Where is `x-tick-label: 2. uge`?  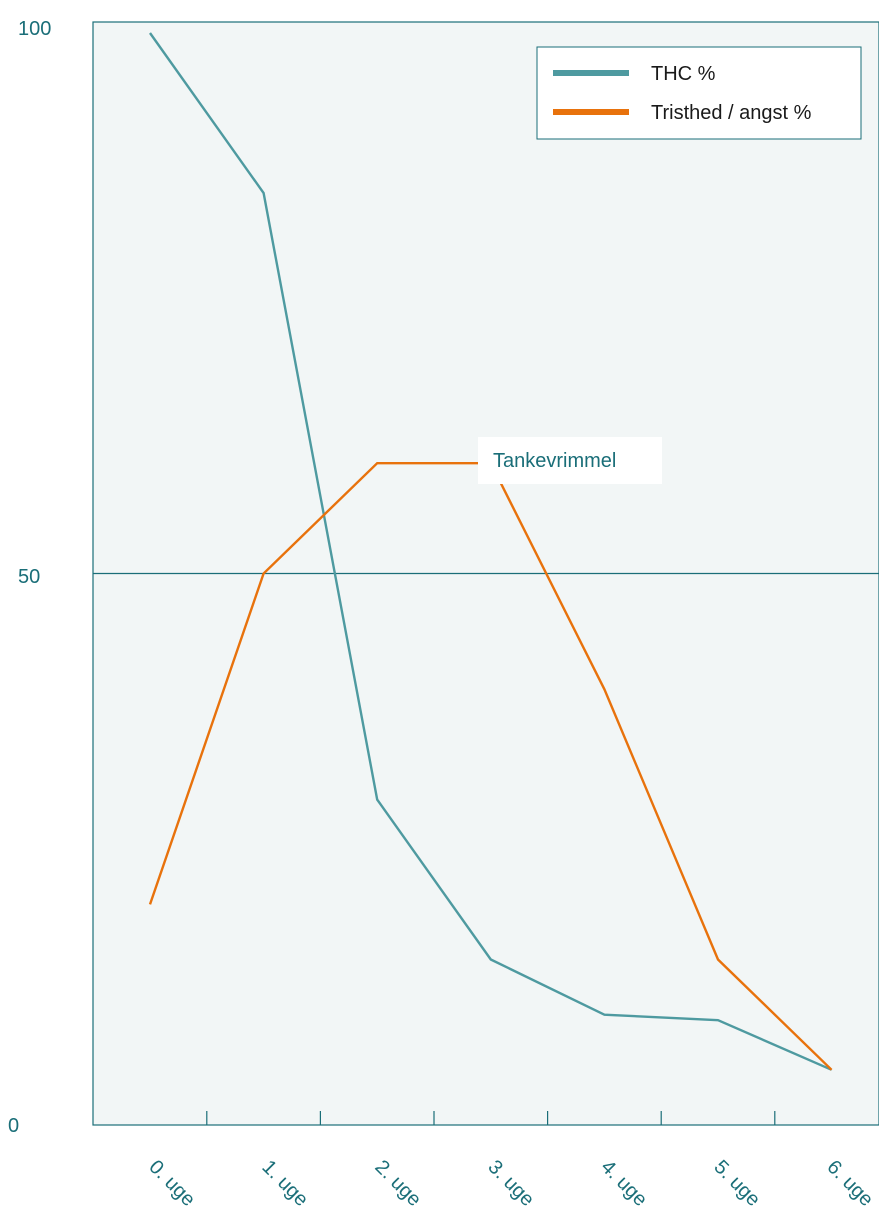
x-tick-label: 2. uge is located at coordinates (397, 1183).